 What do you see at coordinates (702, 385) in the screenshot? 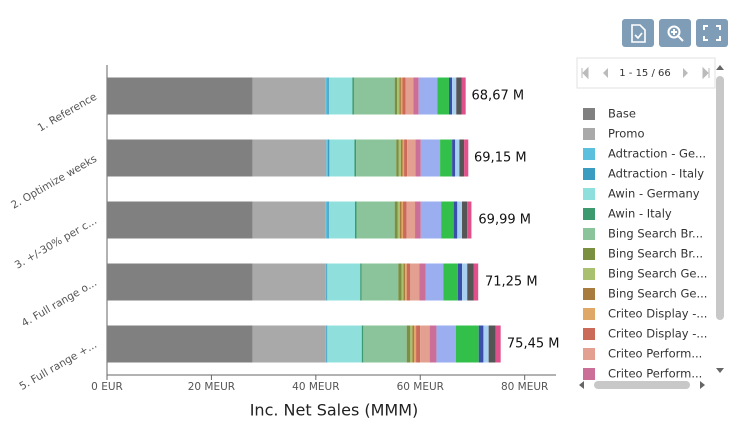
I see `scroll-right` at bounding box center [702, 385].